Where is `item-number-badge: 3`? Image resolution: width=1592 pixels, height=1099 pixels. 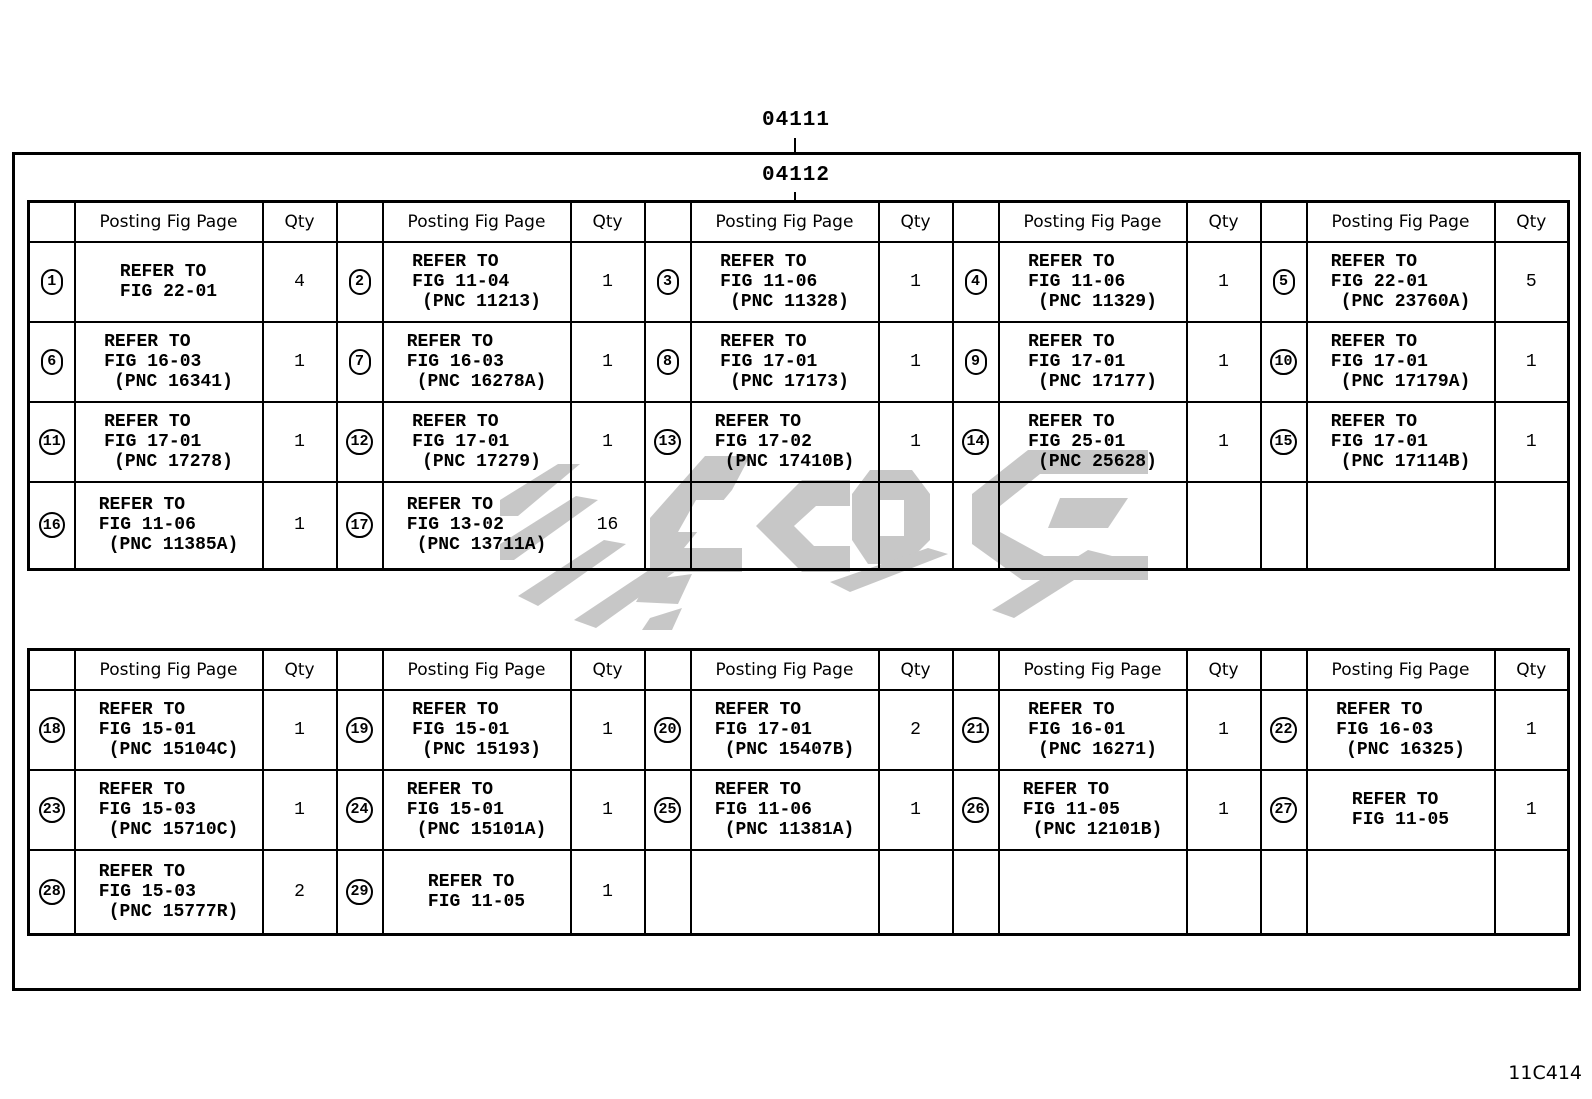 item-number-badge: 3 is located at coordinates (667, 281).